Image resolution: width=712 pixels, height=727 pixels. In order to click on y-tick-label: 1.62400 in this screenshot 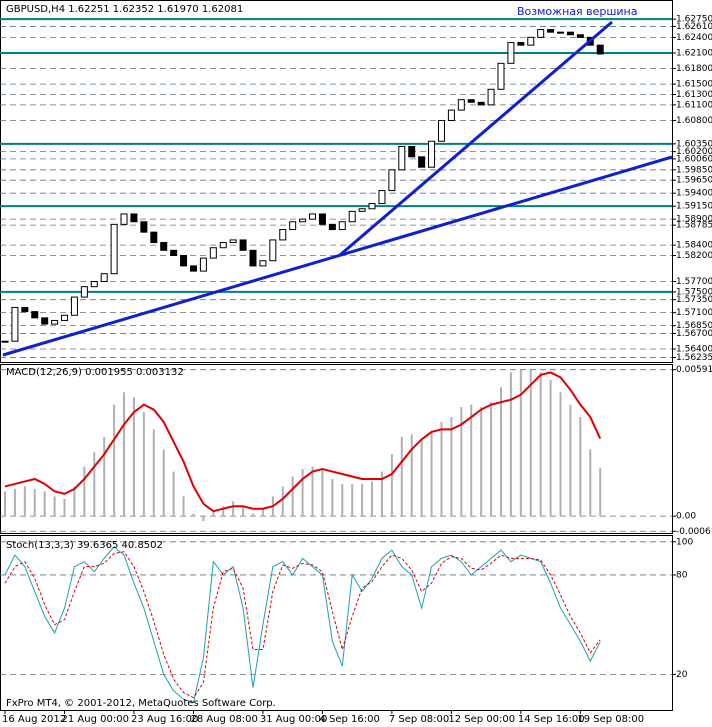, I will do `click(694, 38)`.